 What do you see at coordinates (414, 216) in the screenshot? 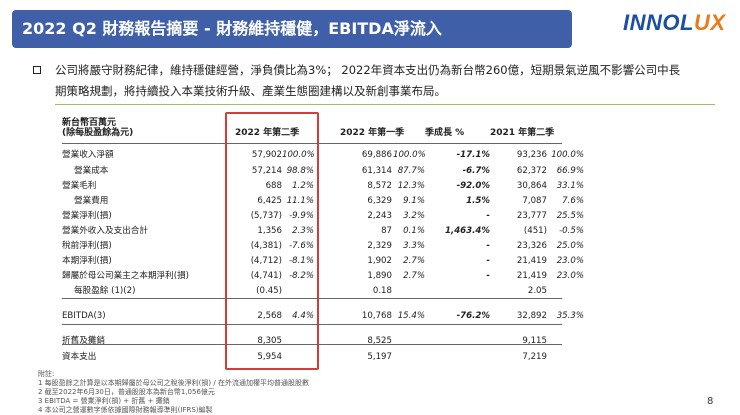
I see `cell-pq1: 3.2%` at bounding box center [414, 216].